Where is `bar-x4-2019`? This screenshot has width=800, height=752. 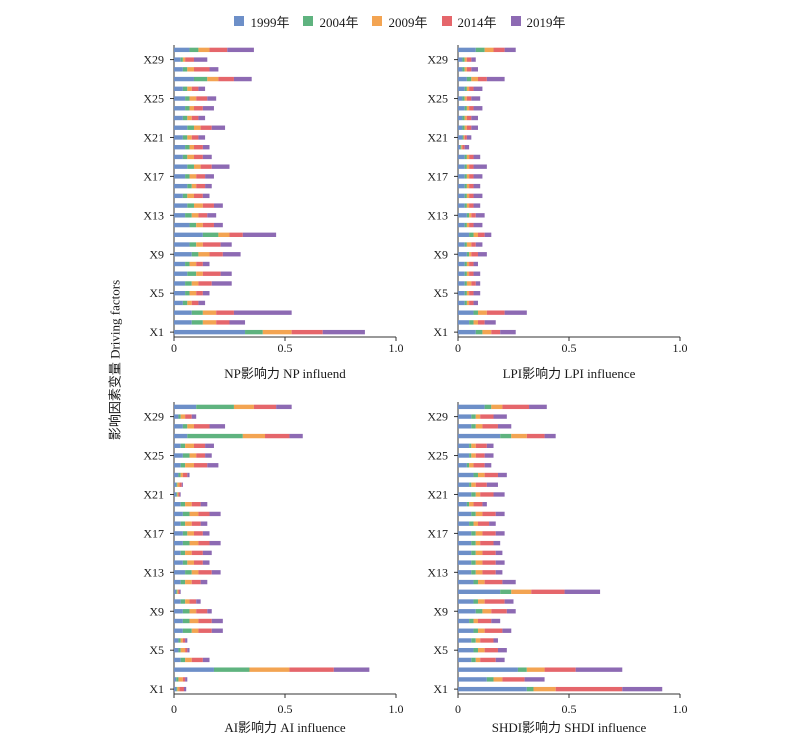 bar-x4-2019 is located at coordinates (202, 303).